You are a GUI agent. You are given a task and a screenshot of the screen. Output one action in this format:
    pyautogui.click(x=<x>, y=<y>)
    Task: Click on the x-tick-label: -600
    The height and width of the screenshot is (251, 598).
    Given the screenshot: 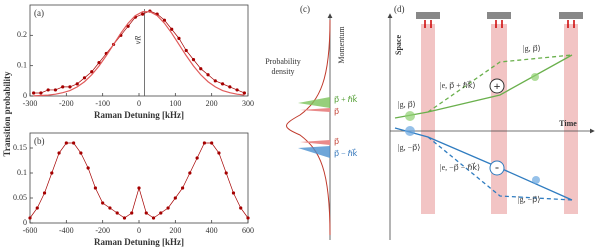 What is the action you would take?
    pyautogui.click(x=30, y=230)
    